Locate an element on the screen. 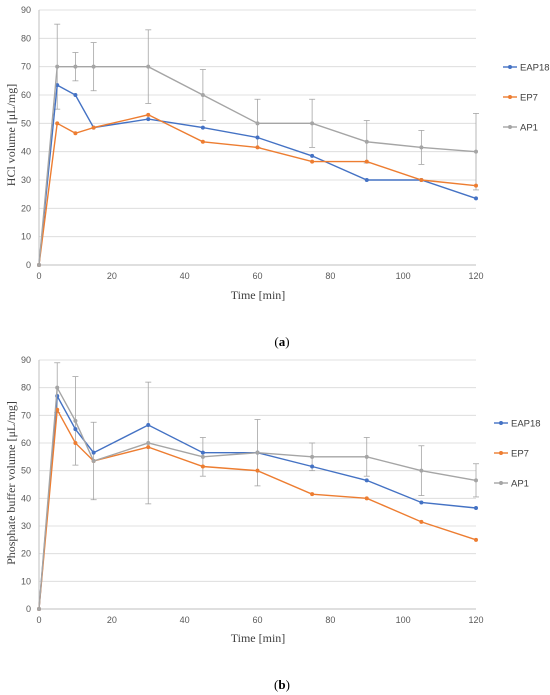  y-tick-label-b-0: 0 is located at coordinates (28, 609).